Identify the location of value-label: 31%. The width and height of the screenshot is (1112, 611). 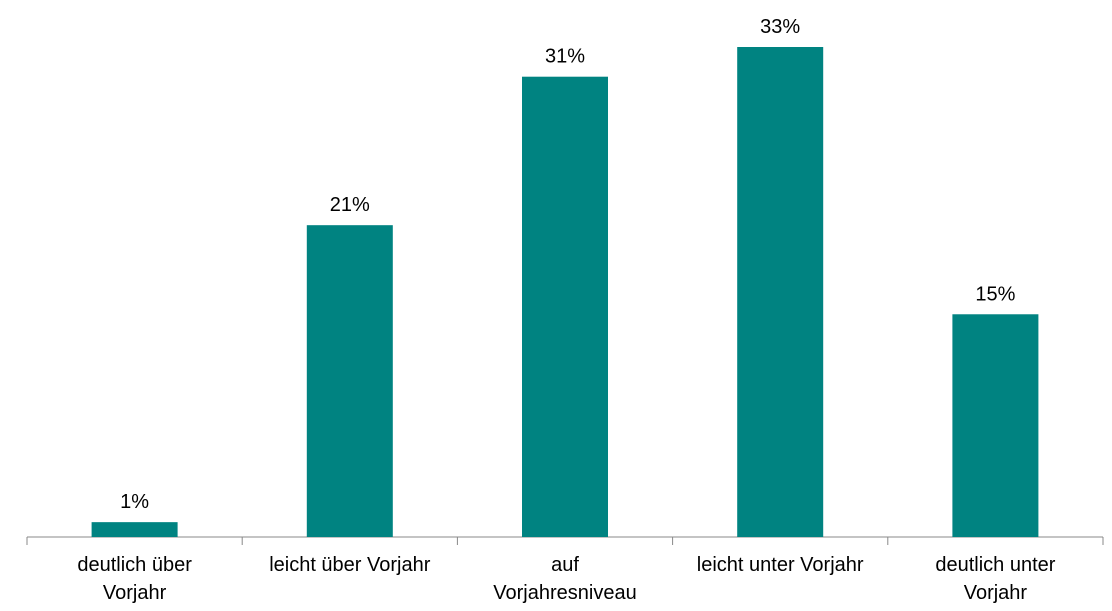
(565, 57).